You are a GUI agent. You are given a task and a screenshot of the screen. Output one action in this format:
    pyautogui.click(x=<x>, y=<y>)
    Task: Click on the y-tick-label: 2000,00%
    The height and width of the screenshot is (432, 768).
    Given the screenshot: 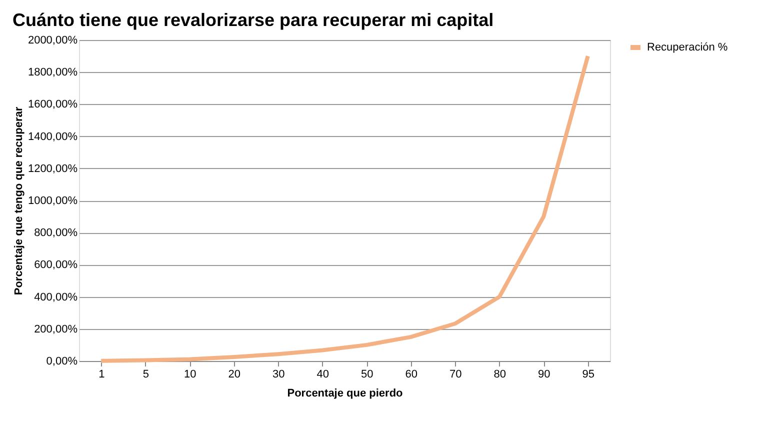 What is the action you would take?
    pyautogui.click(x=53, y=40)
    